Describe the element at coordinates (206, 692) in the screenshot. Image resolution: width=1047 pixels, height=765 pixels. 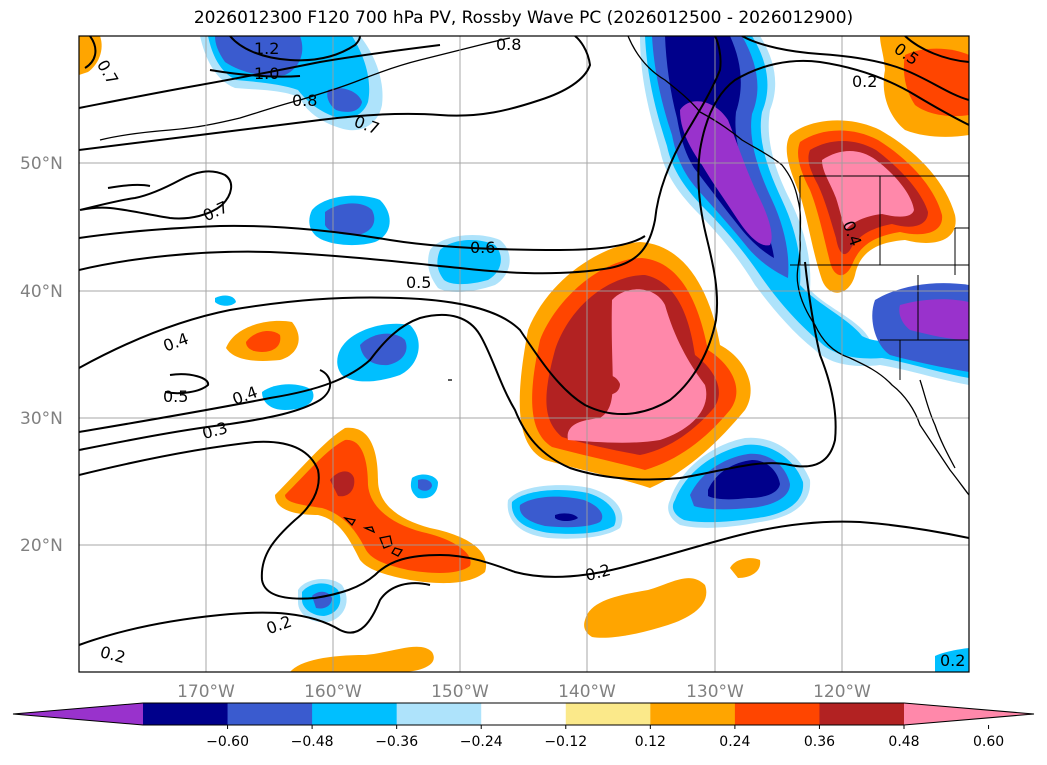
I see `lon-label-170w: 170°W` at that location.